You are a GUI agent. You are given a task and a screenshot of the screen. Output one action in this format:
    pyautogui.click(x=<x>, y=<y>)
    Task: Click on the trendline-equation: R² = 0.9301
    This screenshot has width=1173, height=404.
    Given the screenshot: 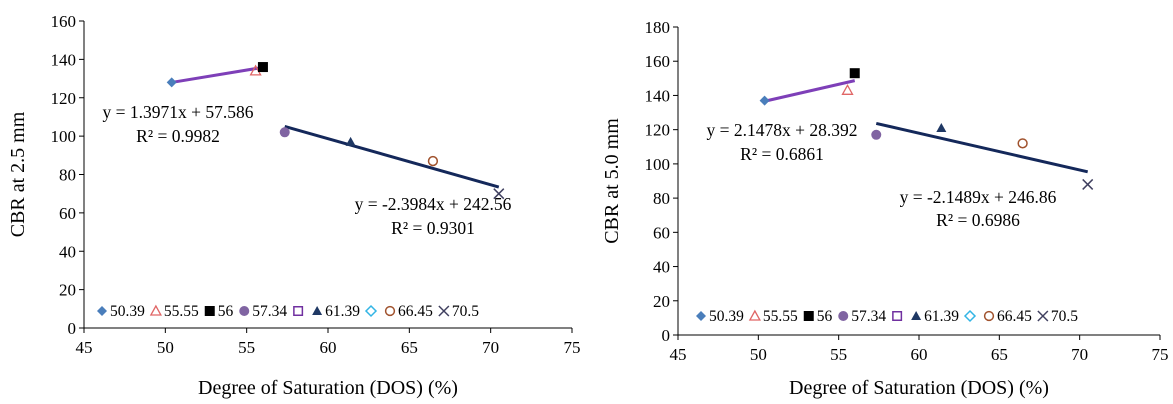 What is the action you would take?
    pyautogui.click(x=433, y=228)
    